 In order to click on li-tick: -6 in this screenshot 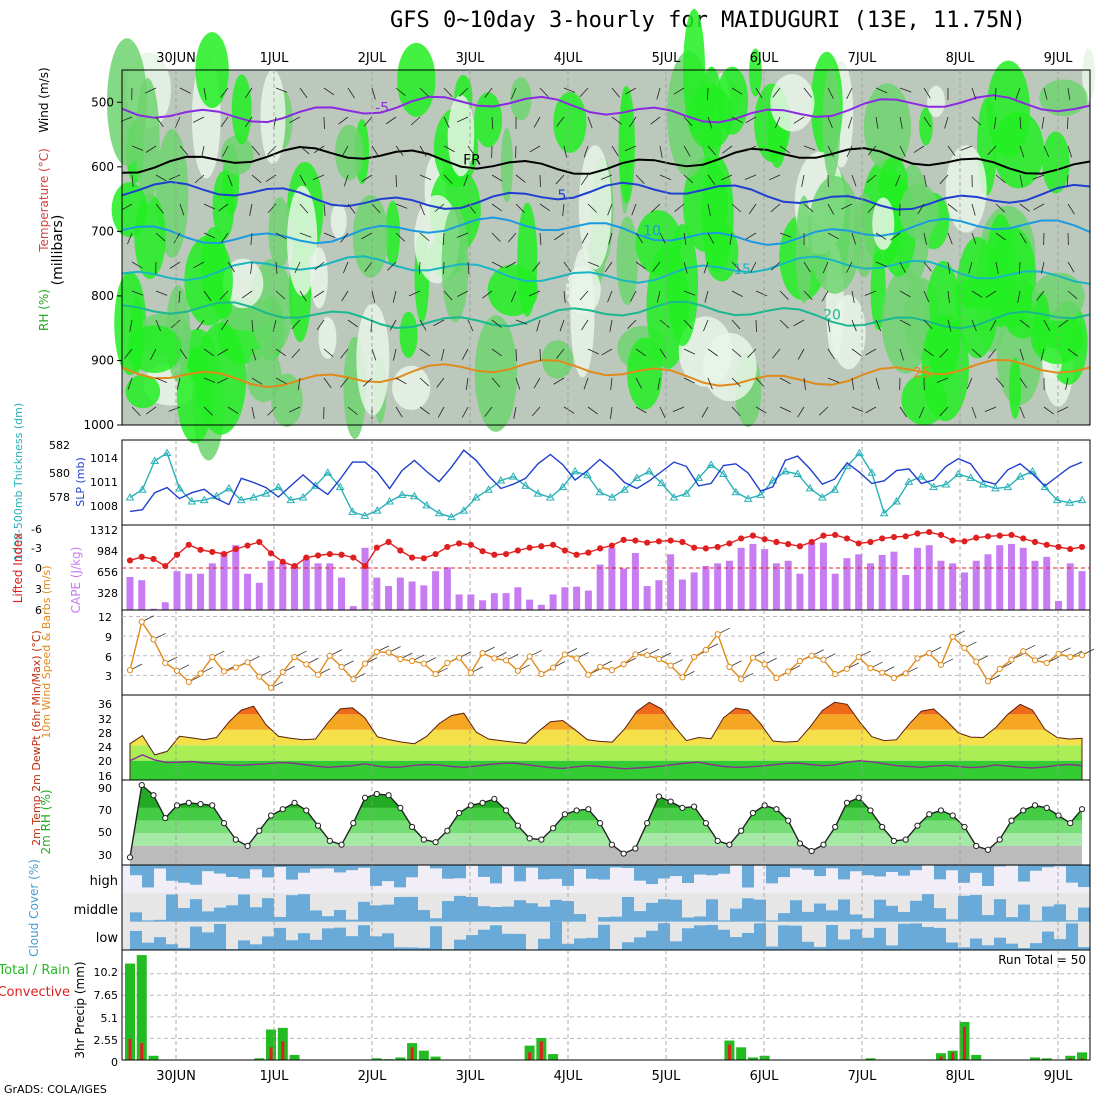, I will do `click(36, 529)`.